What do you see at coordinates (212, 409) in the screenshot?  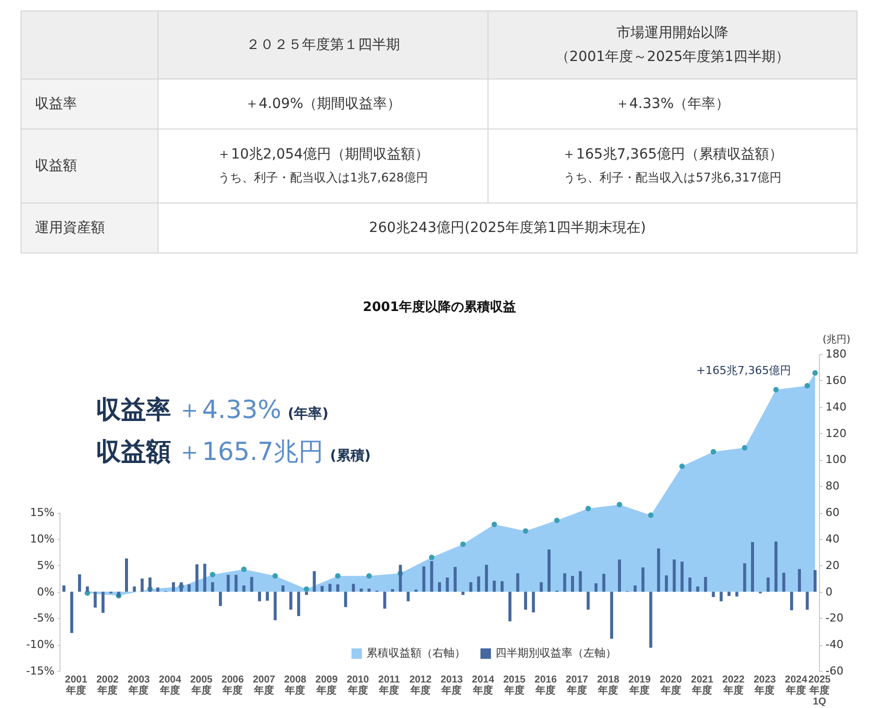 I see `annotation: 収益率 ＋4.33% (年率)` at bounding box center [212, 409].